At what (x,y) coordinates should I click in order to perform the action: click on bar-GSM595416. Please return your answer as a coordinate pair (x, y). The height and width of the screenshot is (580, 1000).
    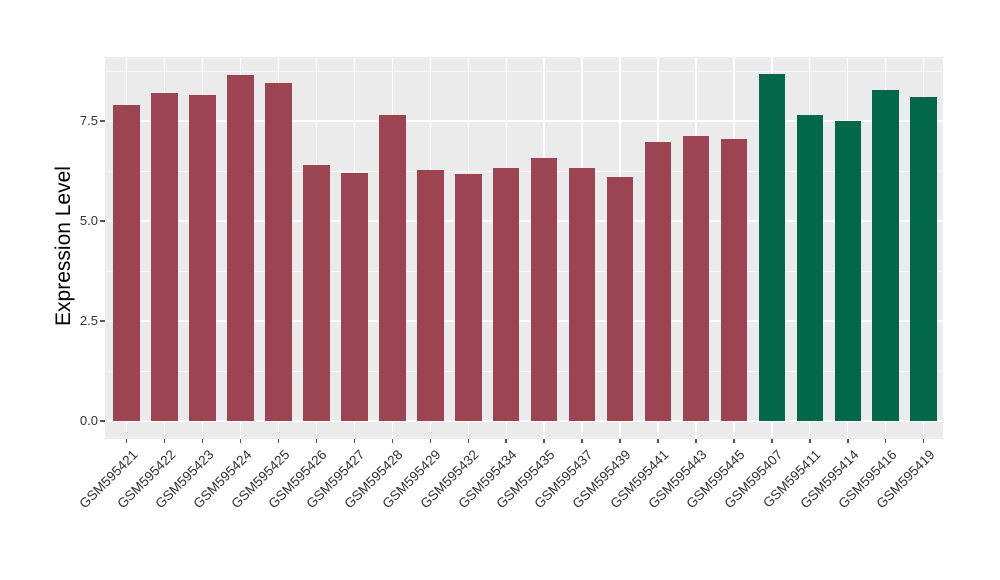
    Looking at the image, I should click on (885, 255).